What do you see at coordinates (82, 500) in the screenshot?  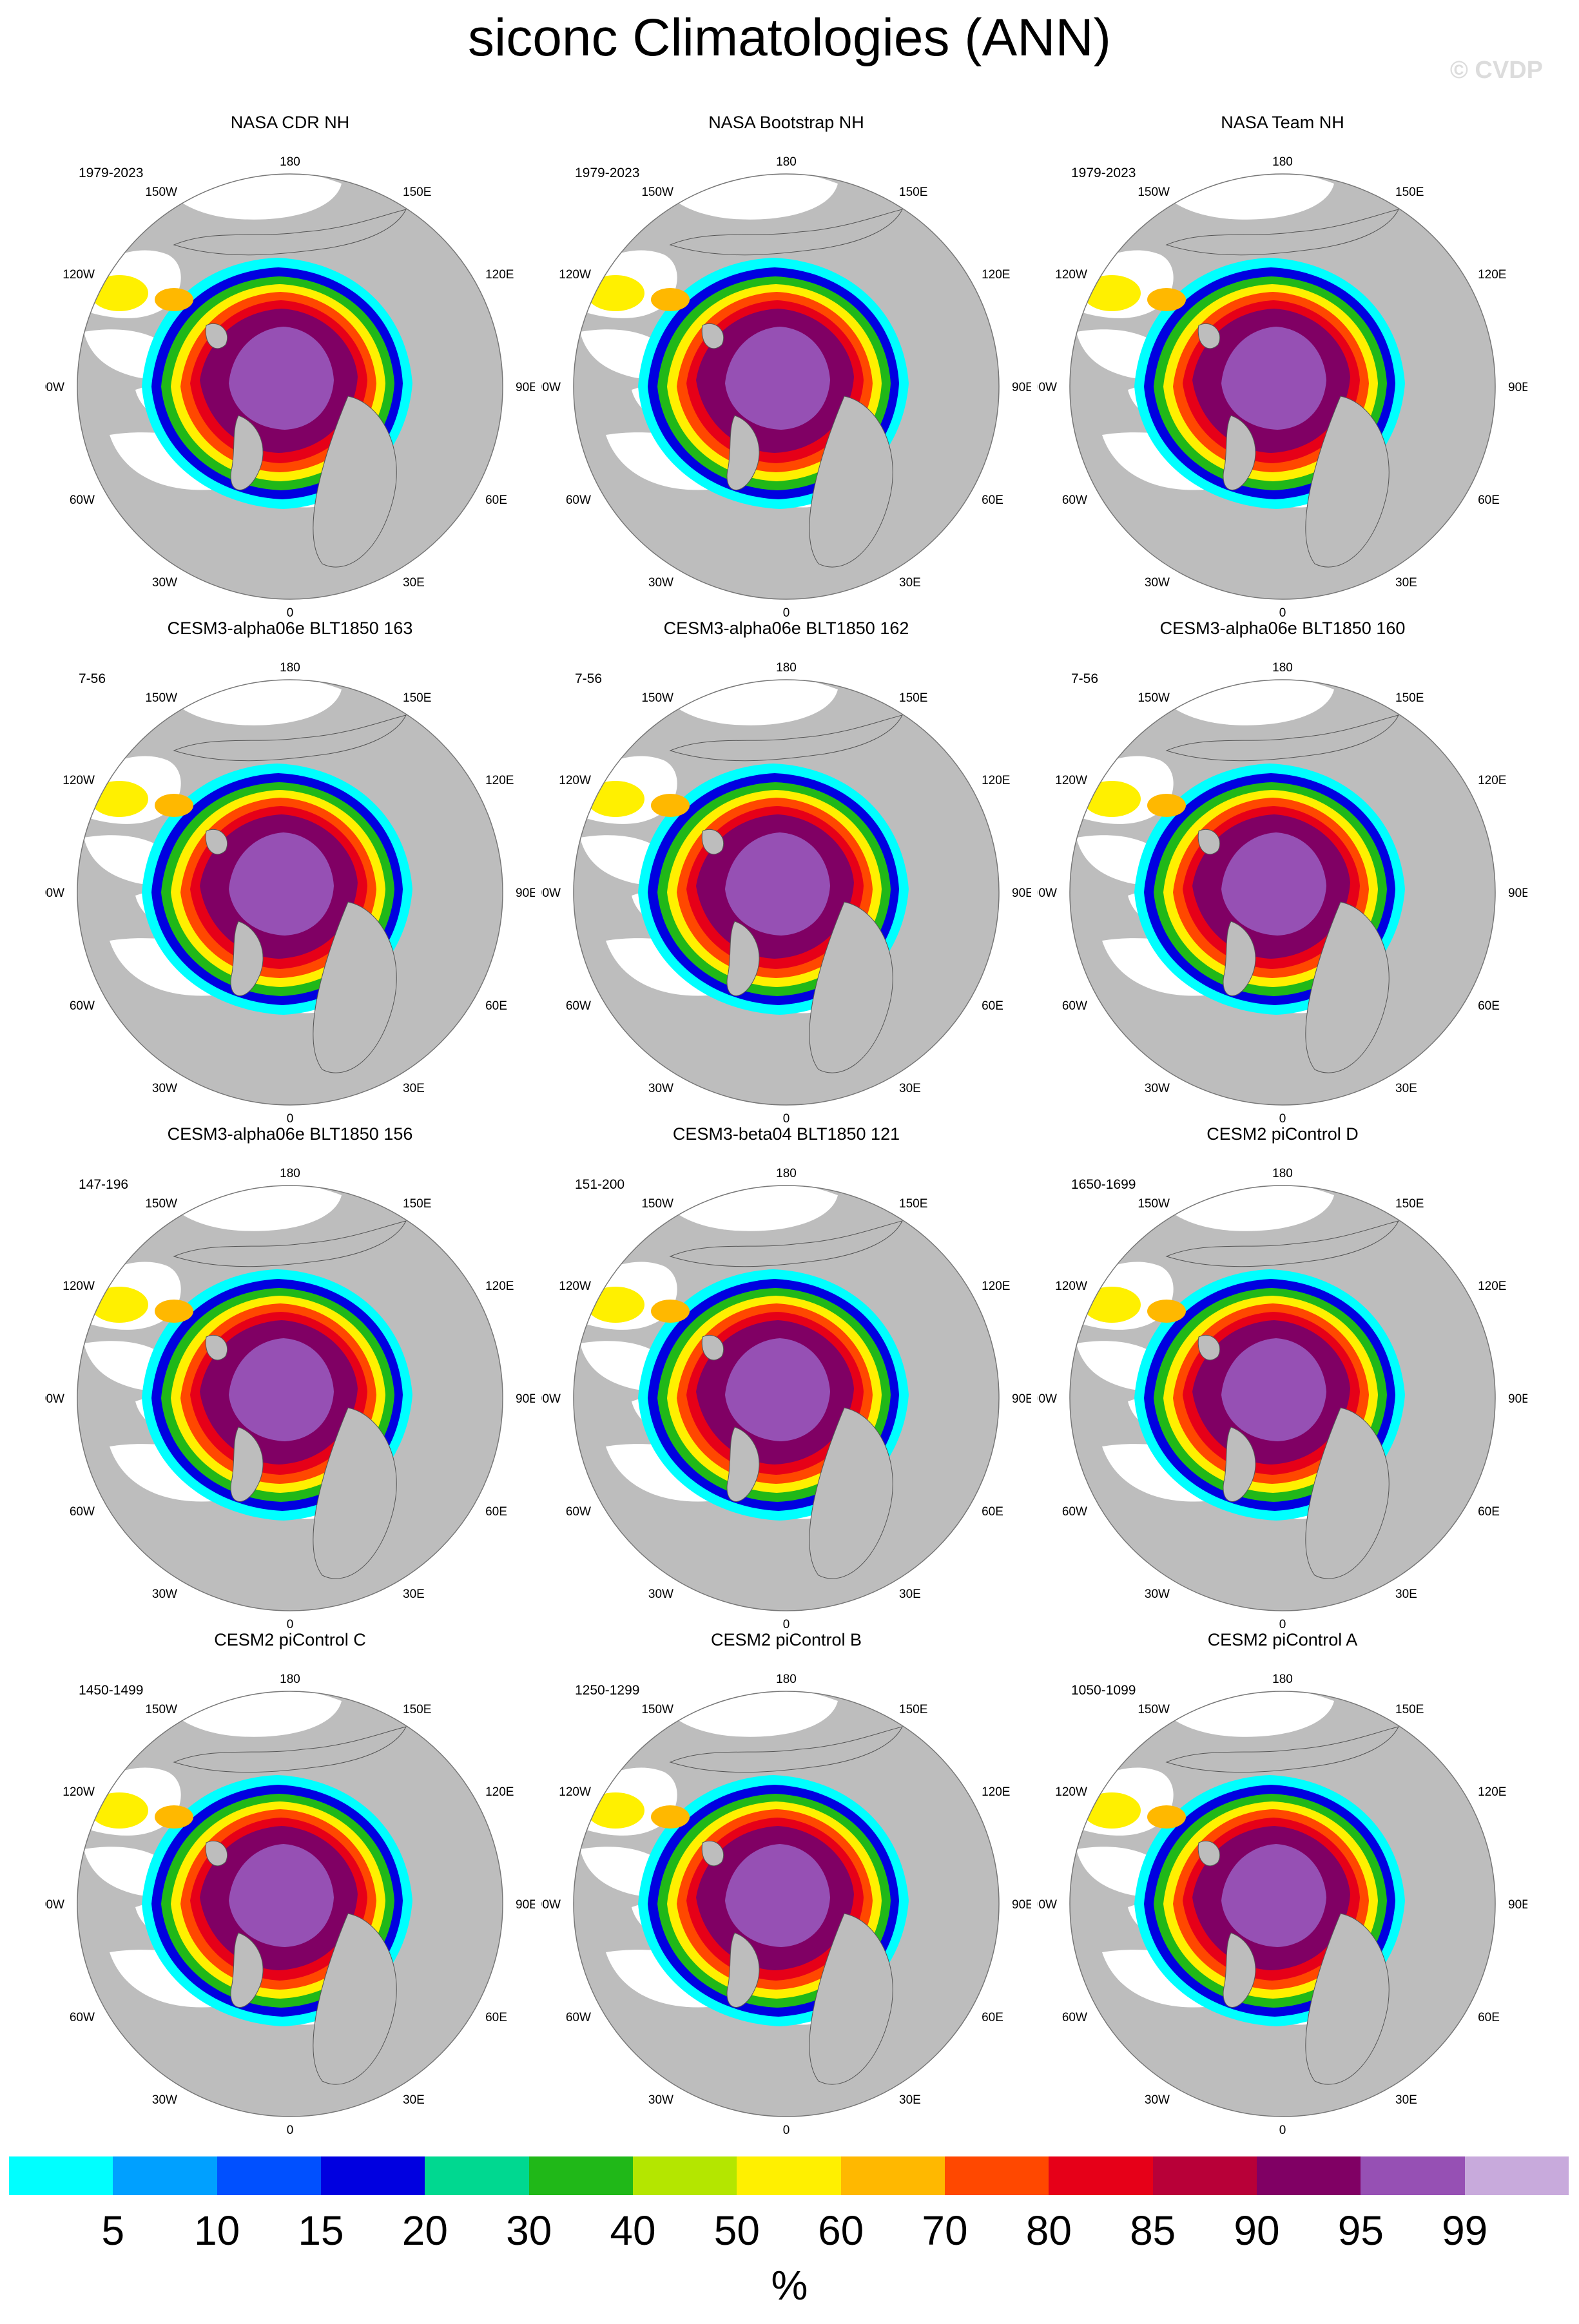 I see `longitude-label: 60W` at bounding box center [82, 500].